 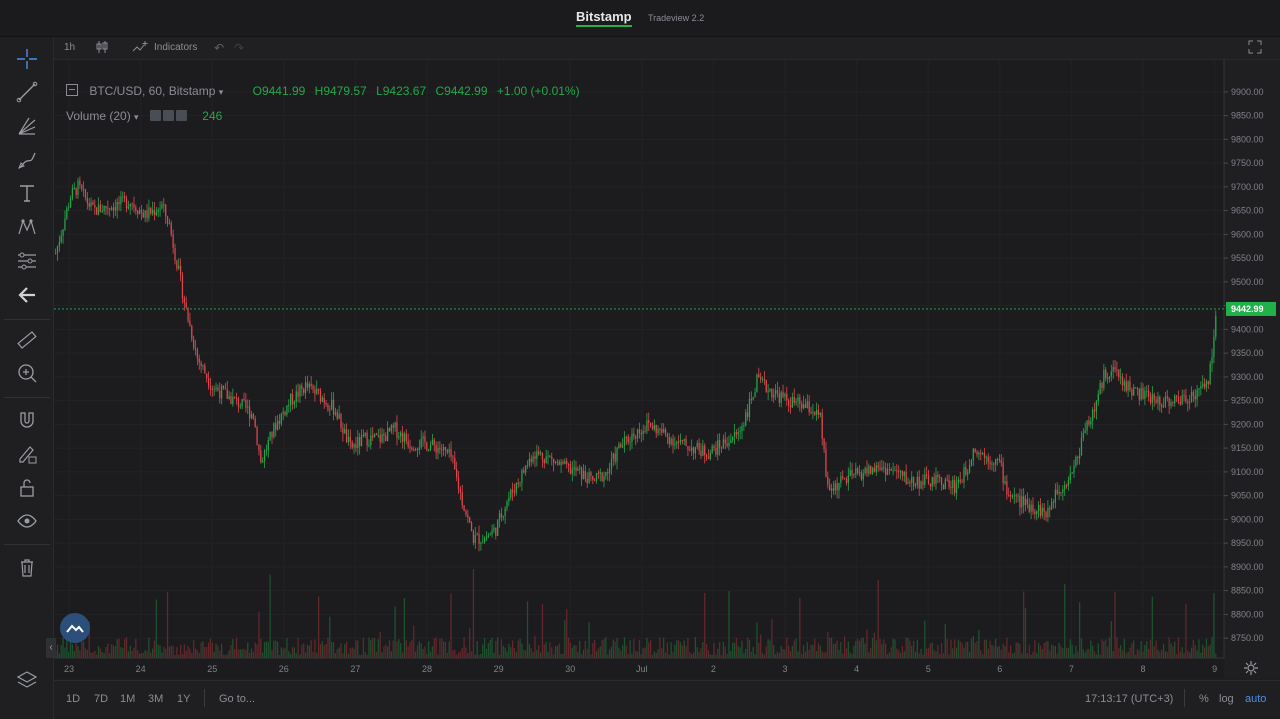 What do you see at coordinates (27, 340) in the screenshot?
I see `ruler-icon` at bounding box center [27, 340].